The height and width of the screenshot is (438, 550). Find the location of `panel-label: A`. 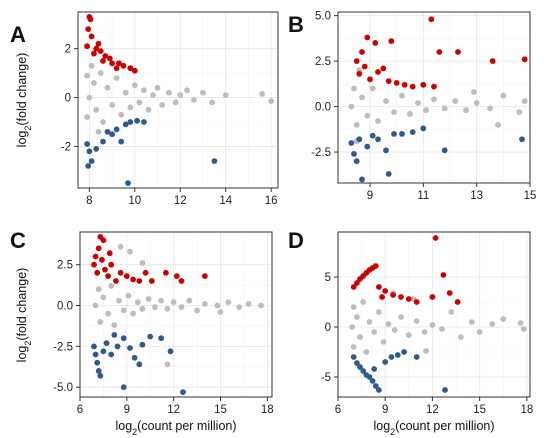

panel-label: A is located at coordinates (18, 34).